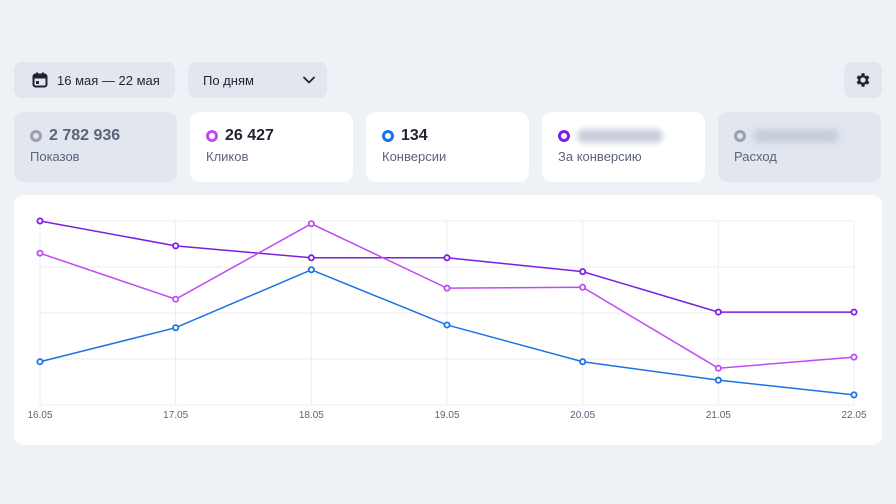 This screenshot has height=504, width=896. I want to click on x-tick-label: 16.05, so click(39, 415).